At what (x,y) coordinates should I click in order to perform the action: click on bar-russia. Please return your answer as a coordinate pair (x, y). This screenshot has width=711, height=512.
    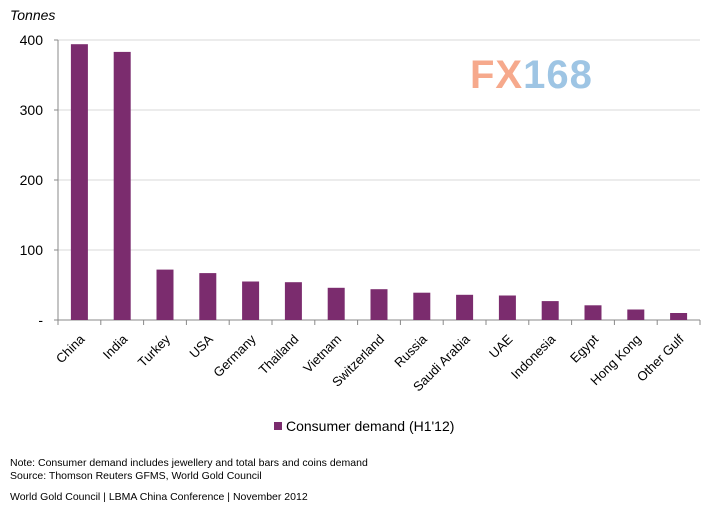
    Looking at the image, I should click on (422, 306).